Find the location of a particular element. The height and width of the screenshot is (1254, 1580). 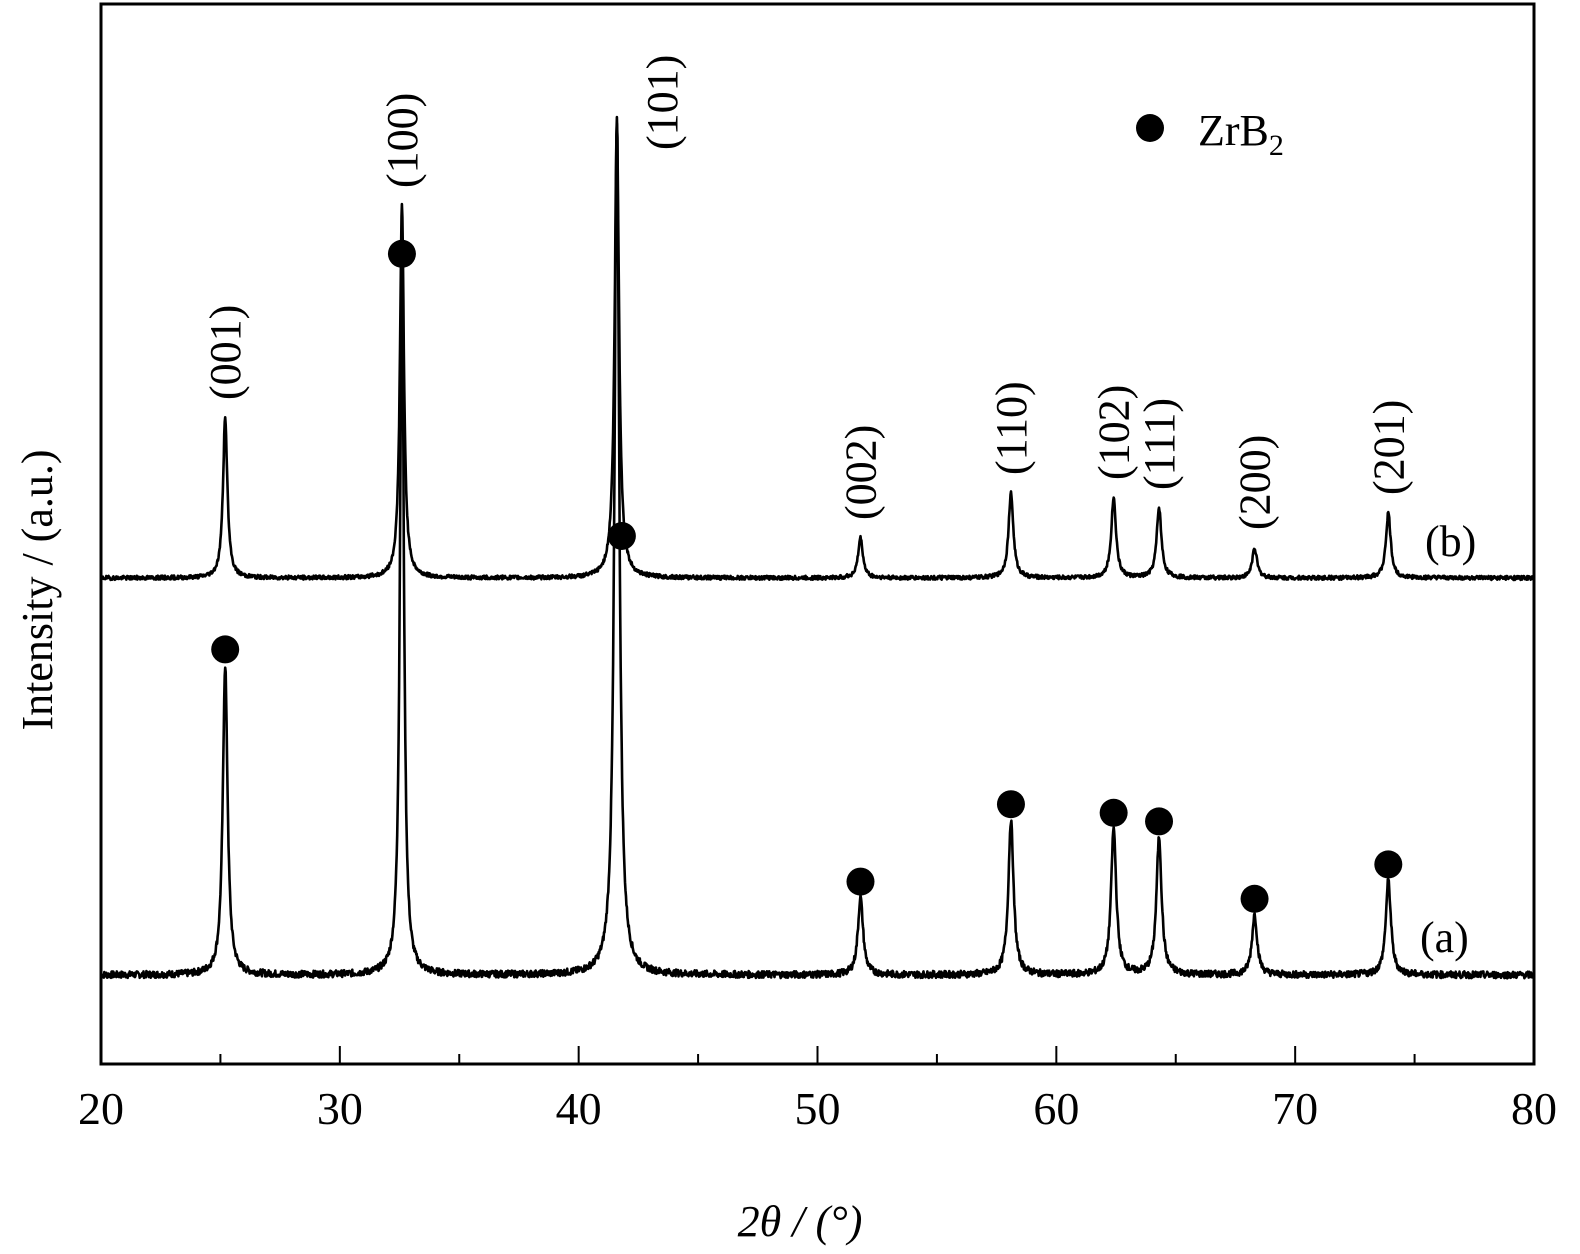

x-tick-label: 50 is located at coordinates (818, 1108).